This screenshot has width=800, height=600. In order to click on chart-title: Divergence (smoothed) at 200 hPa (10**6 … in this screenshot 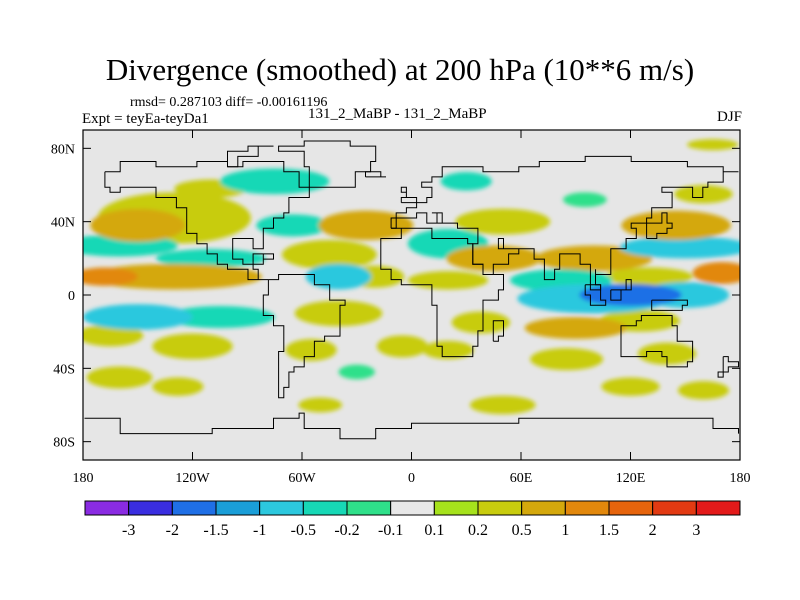, I will do `click(400, 69)`.